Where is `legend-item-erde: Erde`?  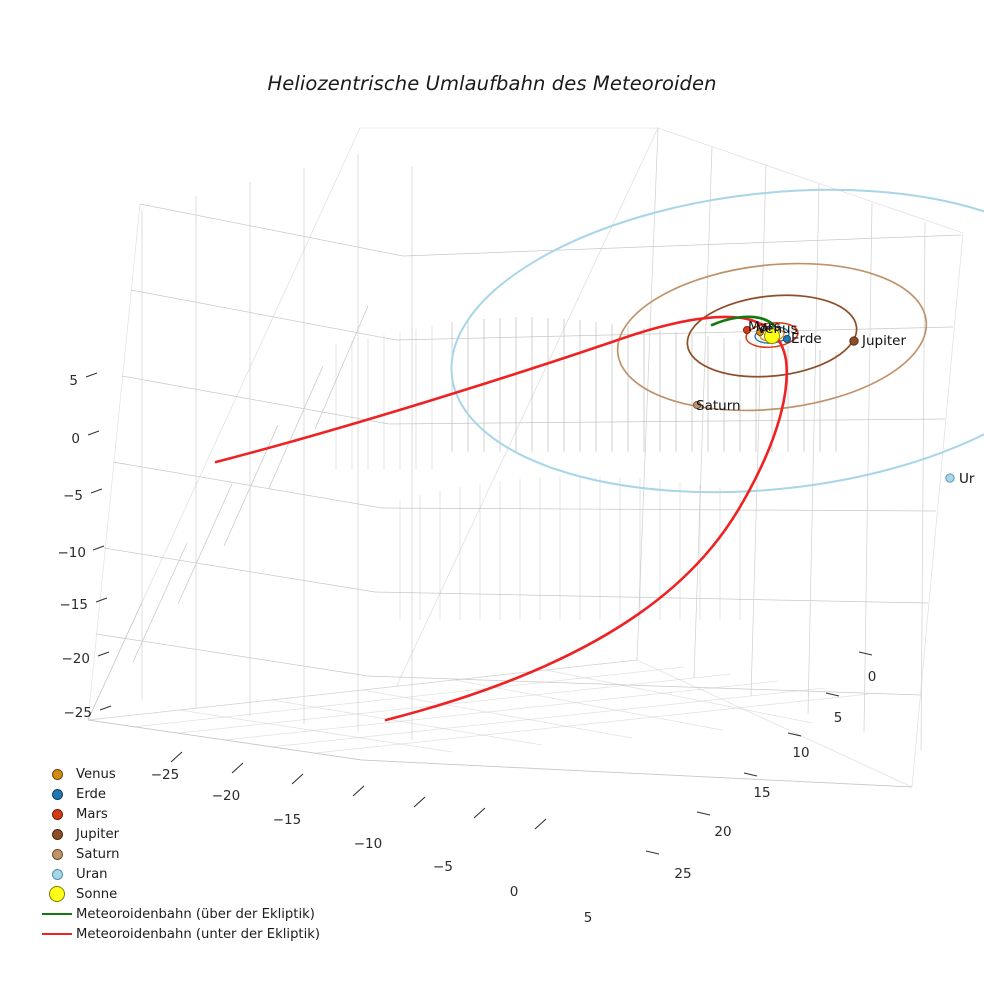
legend-item-erde: Erde is located at coordinates (198, 794).